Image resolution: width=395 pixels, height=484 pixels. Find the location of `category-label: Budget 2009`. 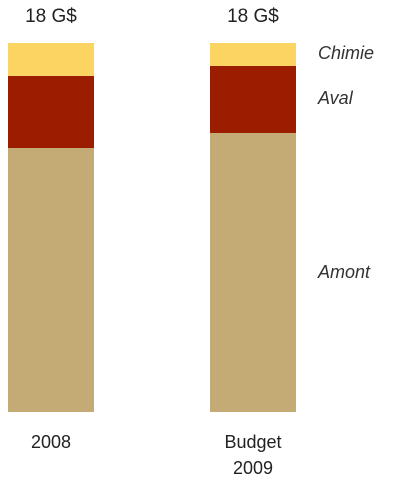

category-label: Budget 2009 is located at coordinates (253, 455).